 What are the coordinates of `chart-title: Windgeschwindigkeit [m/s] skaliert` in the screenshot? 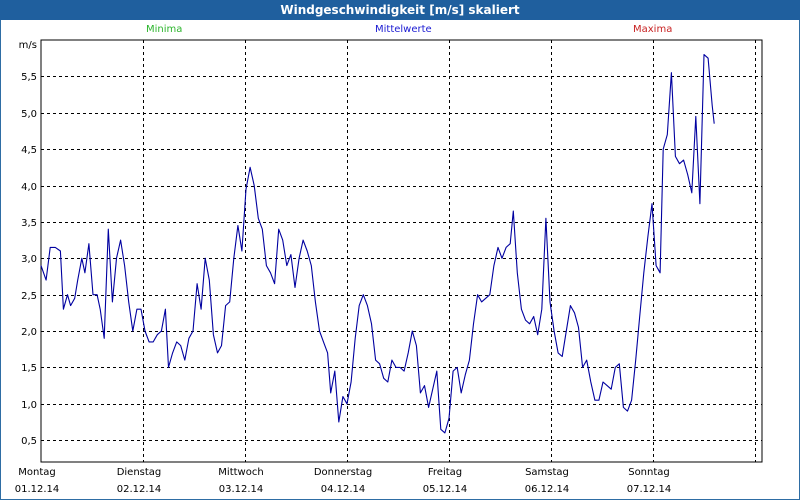 It's located at (400, 10).